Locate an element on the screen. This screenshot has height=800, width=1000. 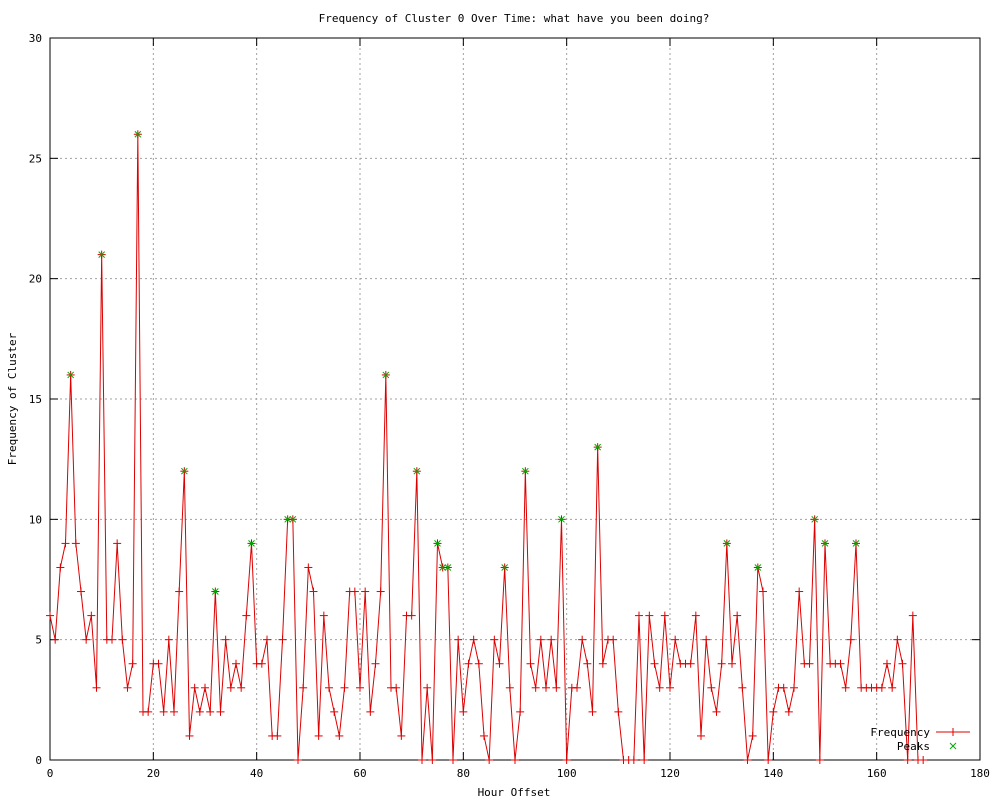
x-tick-label: 60 is located at coordinates (359, 773).